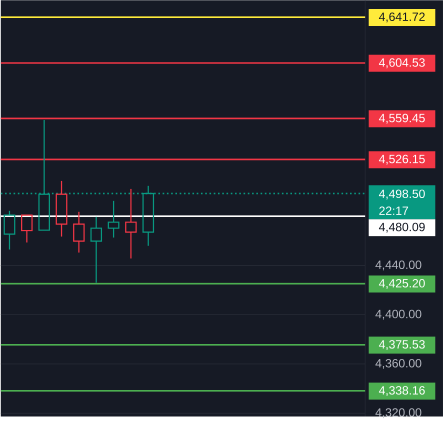 The width and height of the screenshot is (443, 423). Describe the element at coordinates (398, 364) in the screenshot. I see `y-tick-label: 4,360.00` at that location.